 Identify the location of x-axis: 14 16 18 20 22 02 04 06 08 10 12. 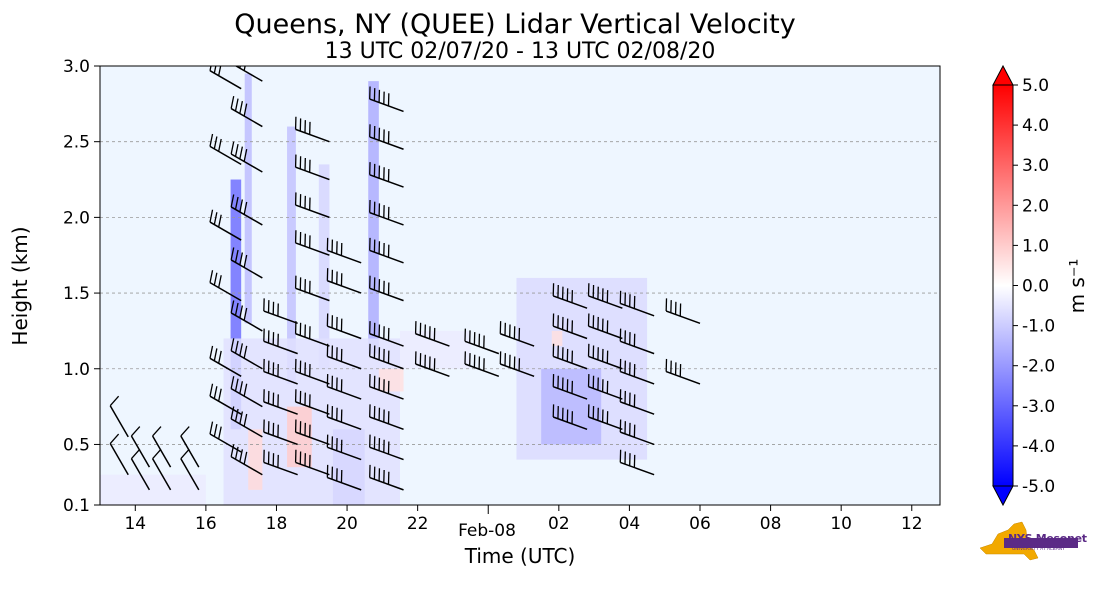
(523, 519).